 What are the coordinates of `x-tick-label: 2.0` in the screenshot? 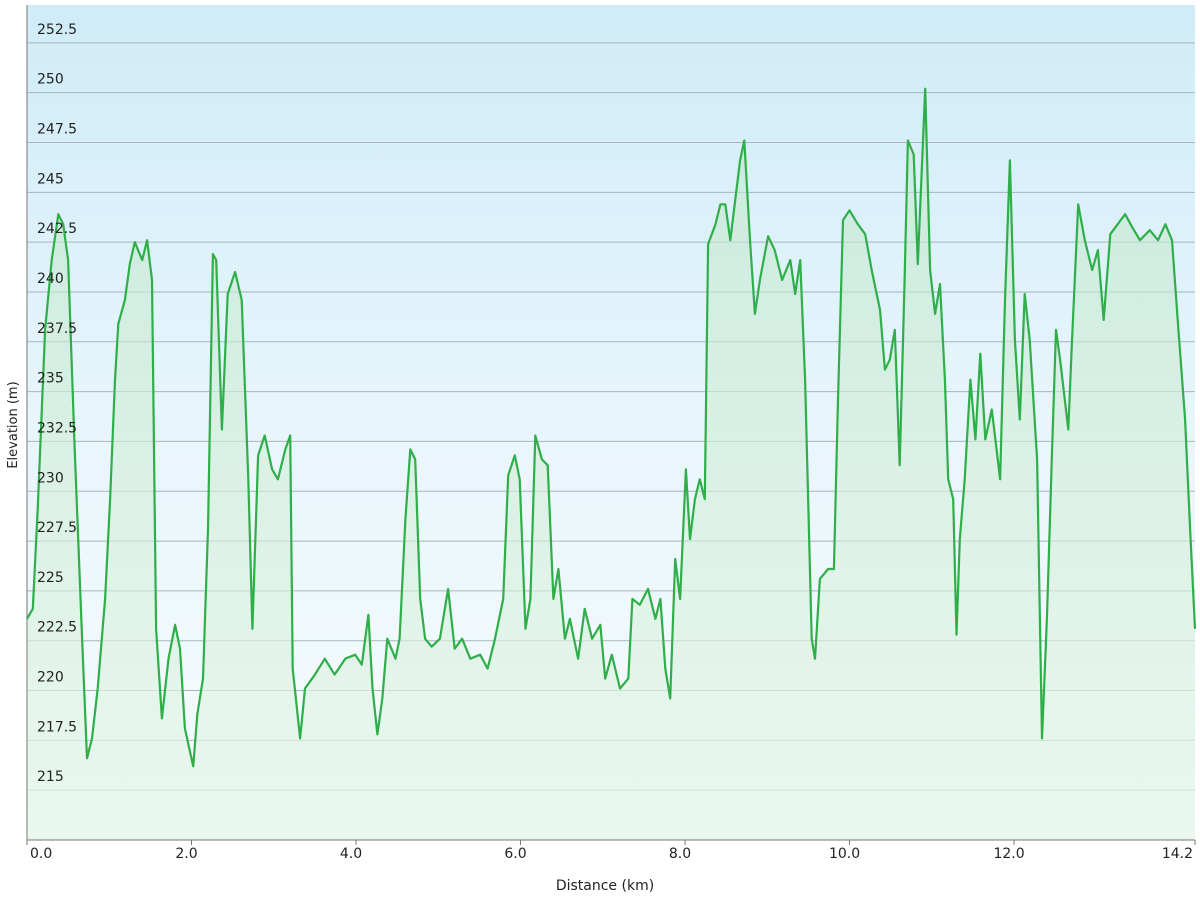 It's located at (186, 854).